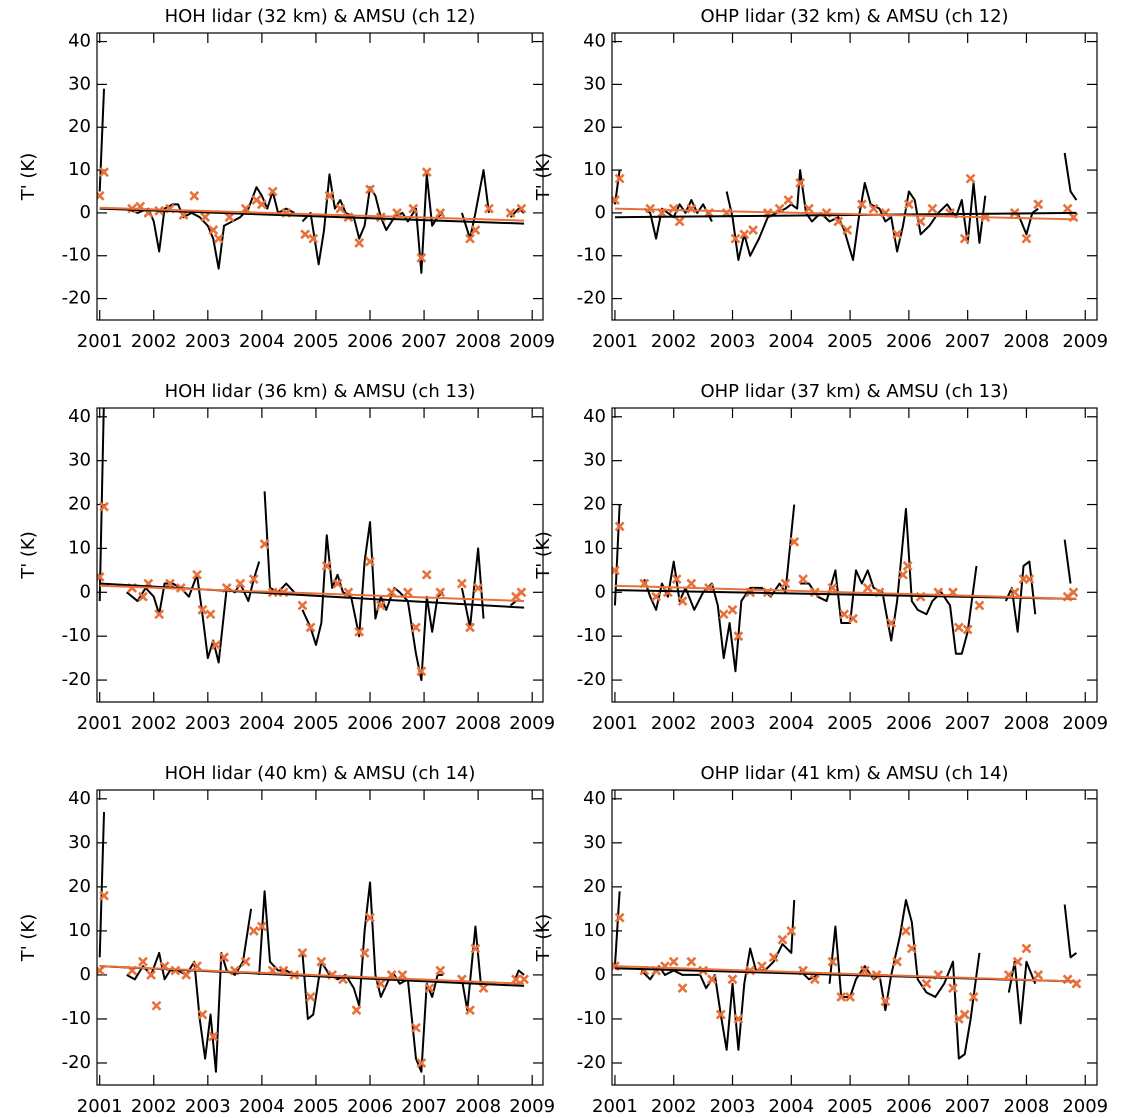 This screenshot has width=1136, height=1118. I want to click on x-tick-label: 2004, so click(791, 341).